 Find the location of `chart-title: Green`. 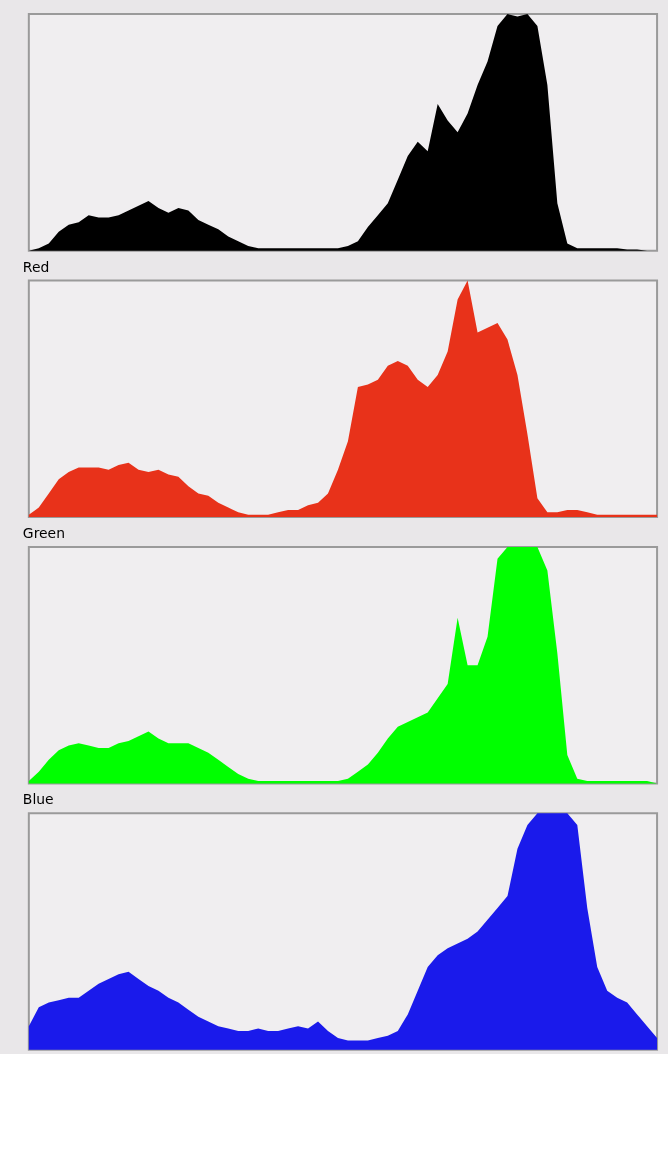

chart-title: Green is located at coordinates (43, 532).